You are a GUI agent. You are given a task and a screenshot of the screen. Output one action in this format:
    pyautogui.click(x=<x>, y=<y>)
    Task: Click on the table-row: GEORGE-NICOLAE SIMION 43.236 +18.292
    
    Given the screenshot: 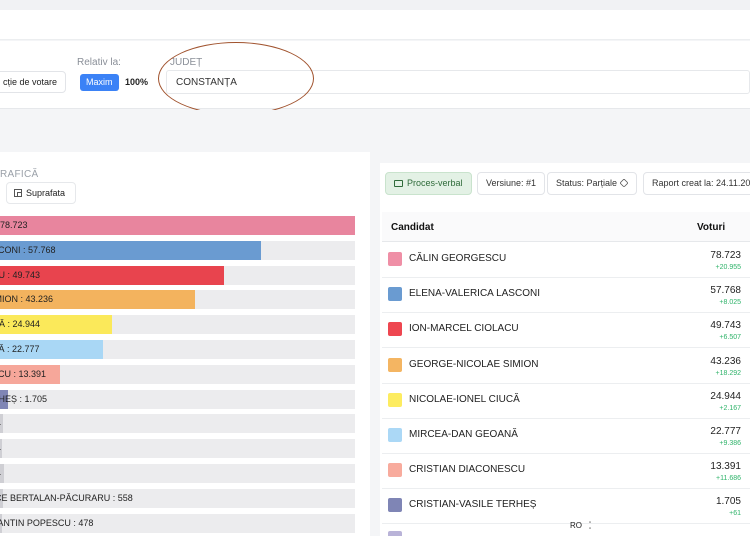 What is the action you would take?
    pyautogui.click(x=566, y=366)
    